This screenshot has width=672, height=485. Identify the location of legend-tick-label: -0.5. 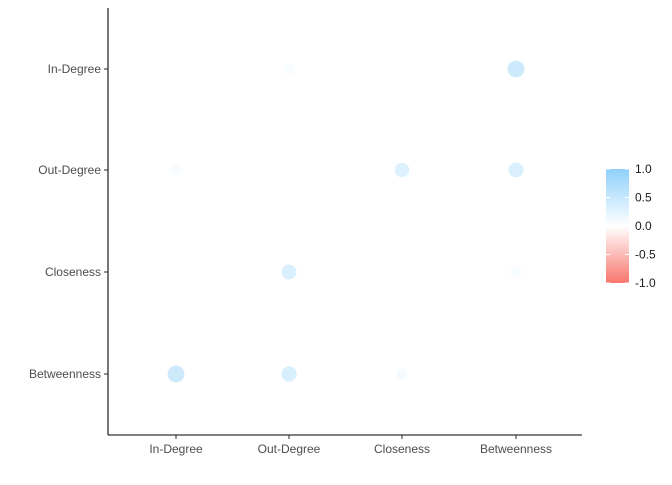
(645, 255).